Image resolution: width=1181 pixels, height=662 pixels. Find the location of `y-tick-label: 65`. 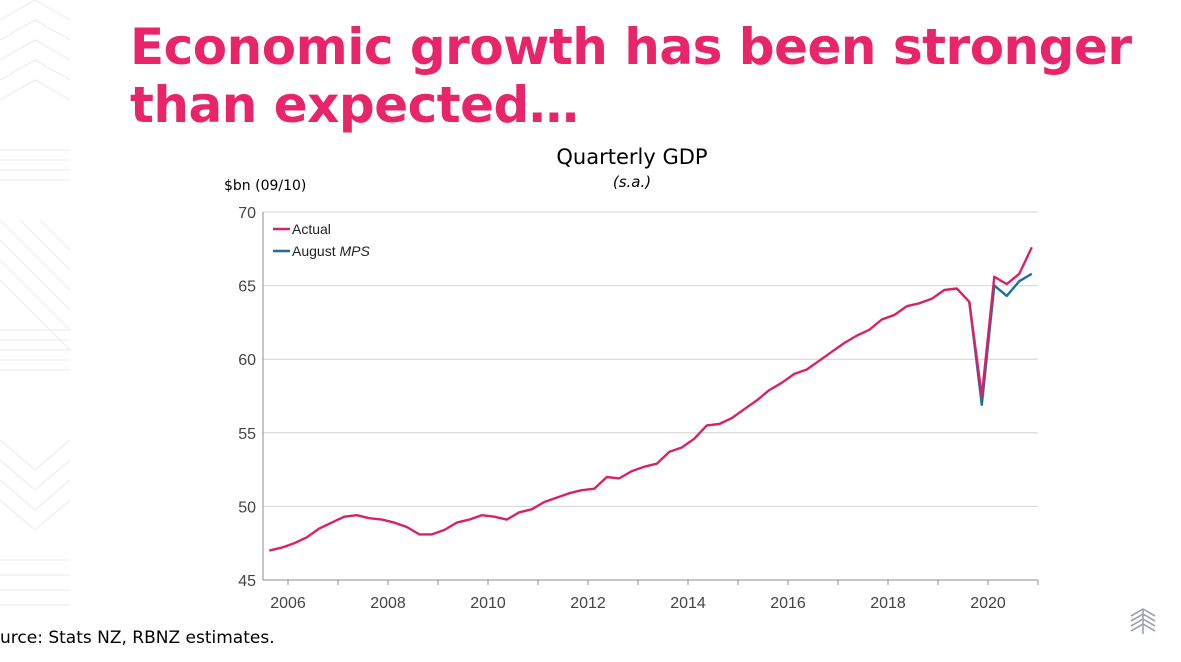

y-tick-label: 65 is located at coordinates (247, 287).